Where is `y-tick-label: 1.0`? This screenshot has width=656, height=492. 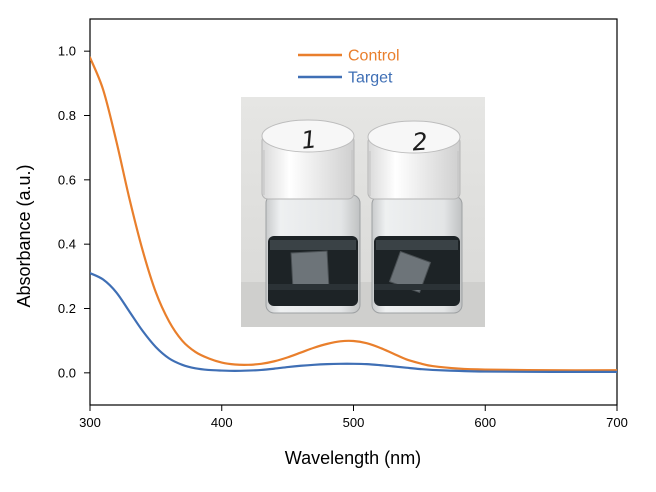 y-tick-label: 1.0 is located at coordinates (67, 51).